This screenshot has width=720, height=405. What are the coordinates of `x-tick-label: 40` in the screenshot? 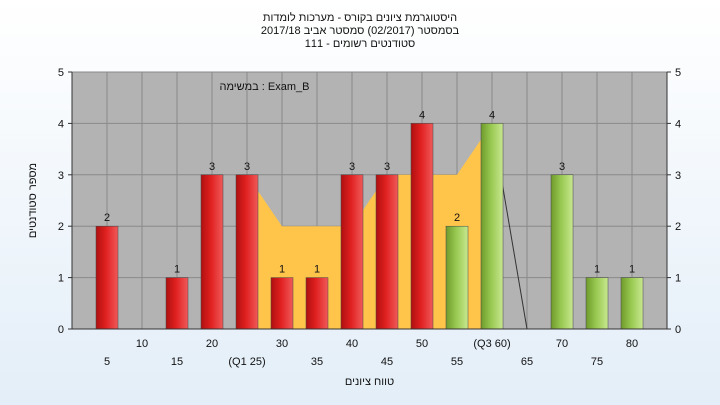 It's located at (352, 344).